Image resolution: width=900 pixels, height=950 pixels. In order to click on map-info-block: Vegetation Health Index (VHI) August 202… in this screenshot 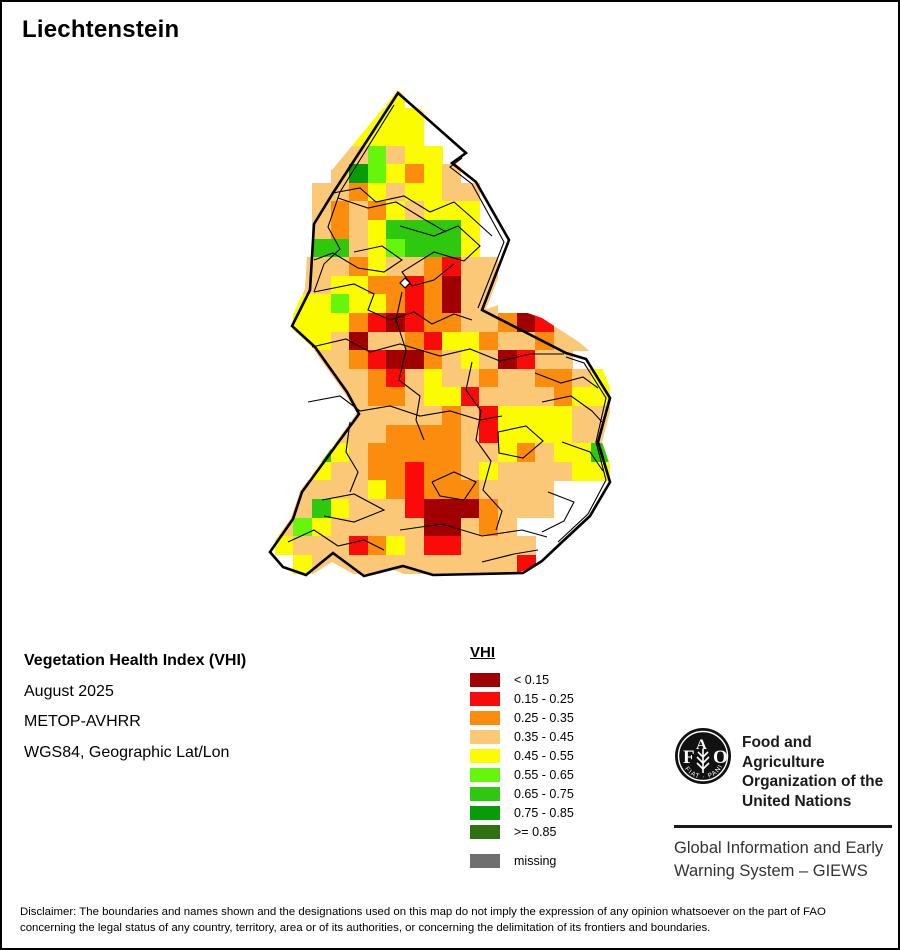, I will do `click(135, 713)`.